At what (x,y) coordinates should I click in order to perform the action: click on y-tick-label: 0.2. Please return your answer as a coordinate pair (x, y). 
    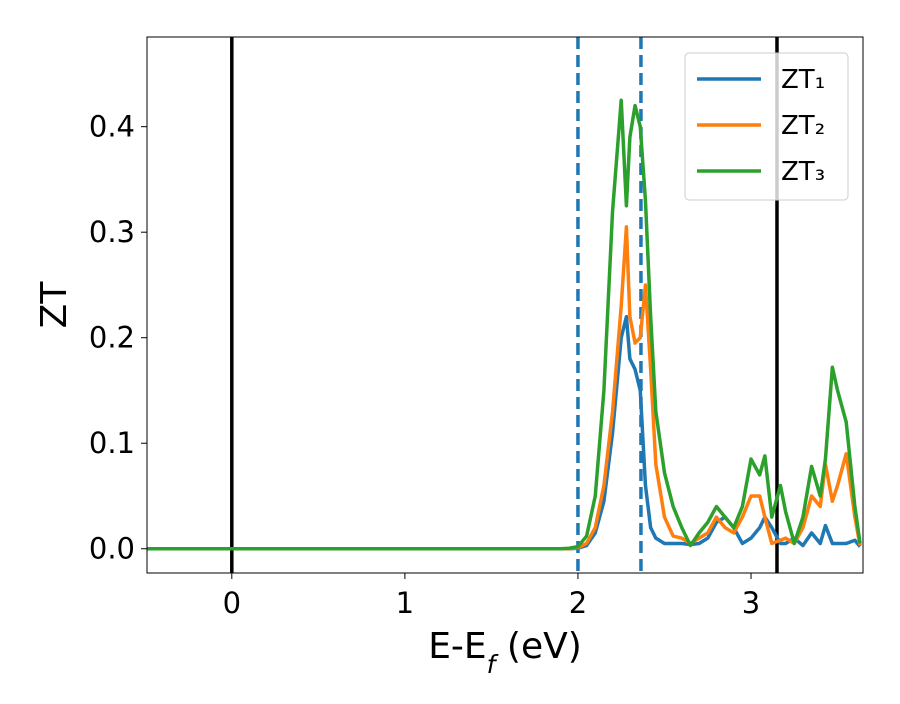
    Looking at the image, I should click on (112, 338).